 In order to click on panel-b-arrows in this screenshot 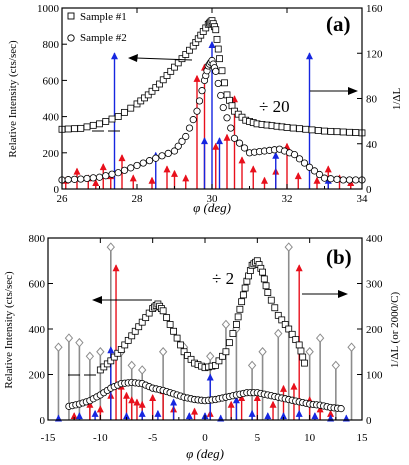, I will do `click(208, 333)`.